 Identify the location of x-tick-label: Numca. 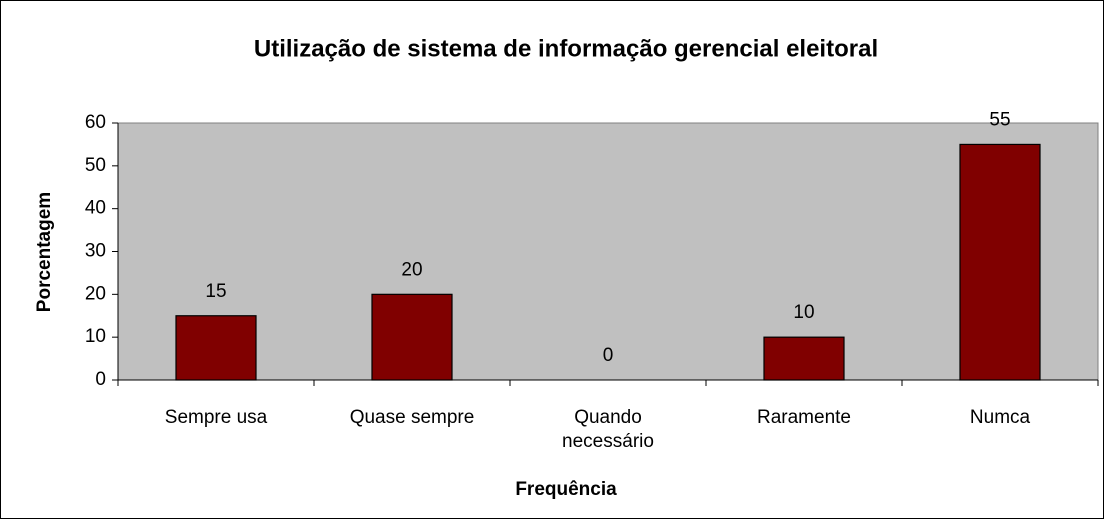
(1000, 417).